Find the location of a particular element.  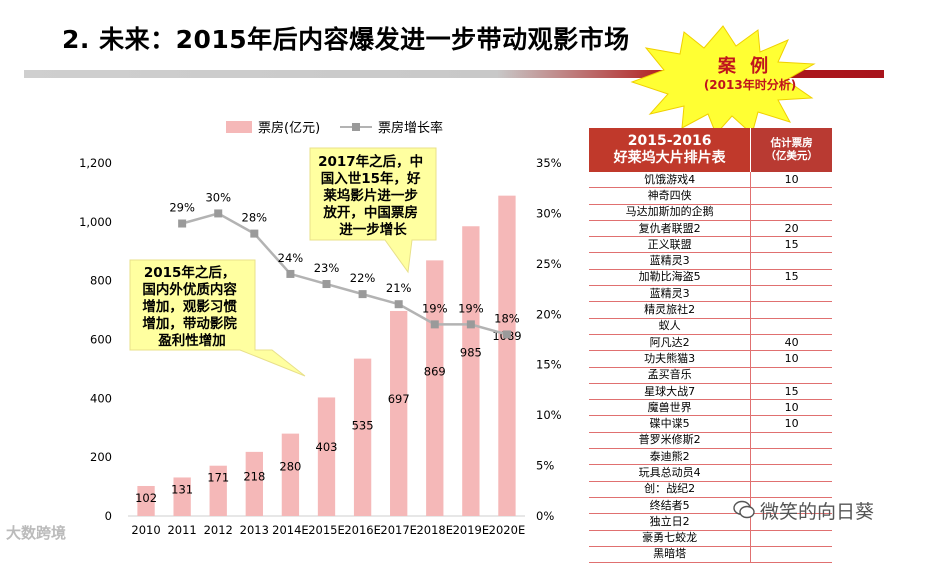

bar-value-label: 535 is located at coordinates (363, 425).